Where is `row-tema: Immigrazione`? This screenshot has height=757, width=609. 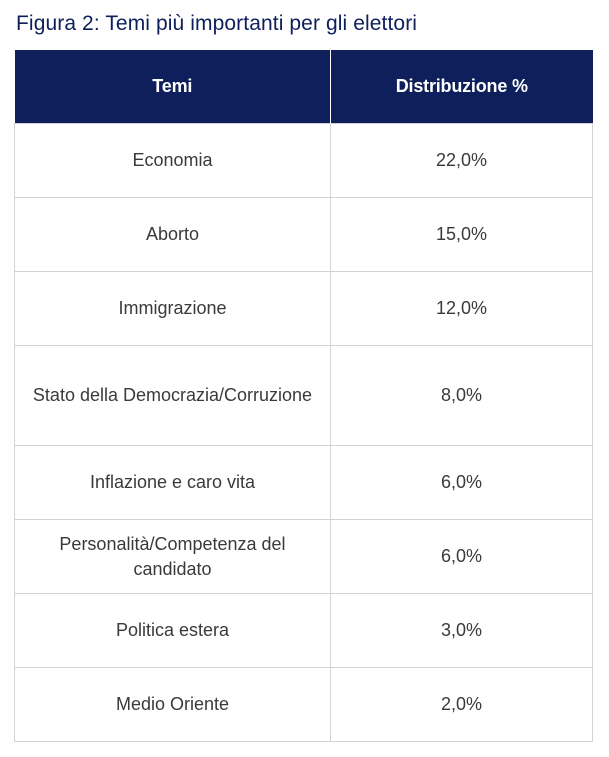
row-tema: Immigrazione is located at coordinates (172, 308).